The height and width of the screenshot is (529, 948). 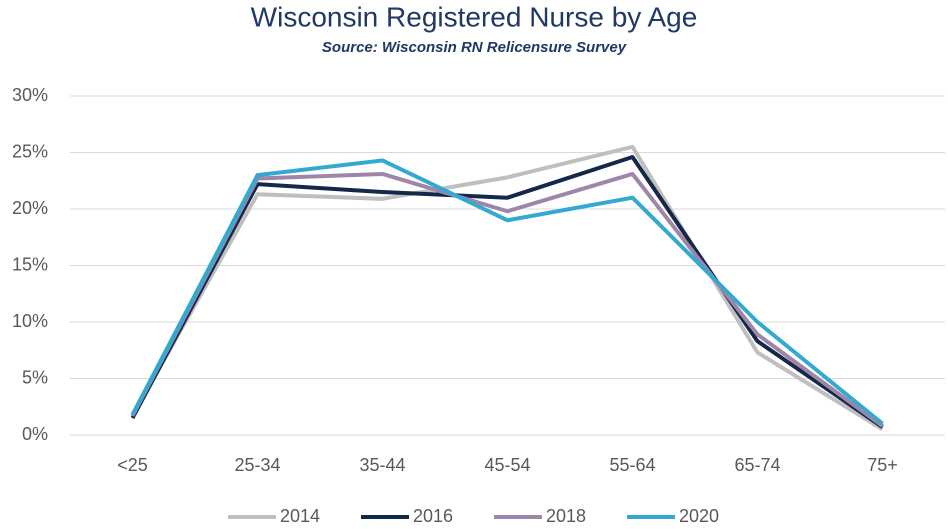 What do you see at coordinates (300, 516) in the screenshot?
I see `legend-label: 2014` at bounding box center [300, 516].